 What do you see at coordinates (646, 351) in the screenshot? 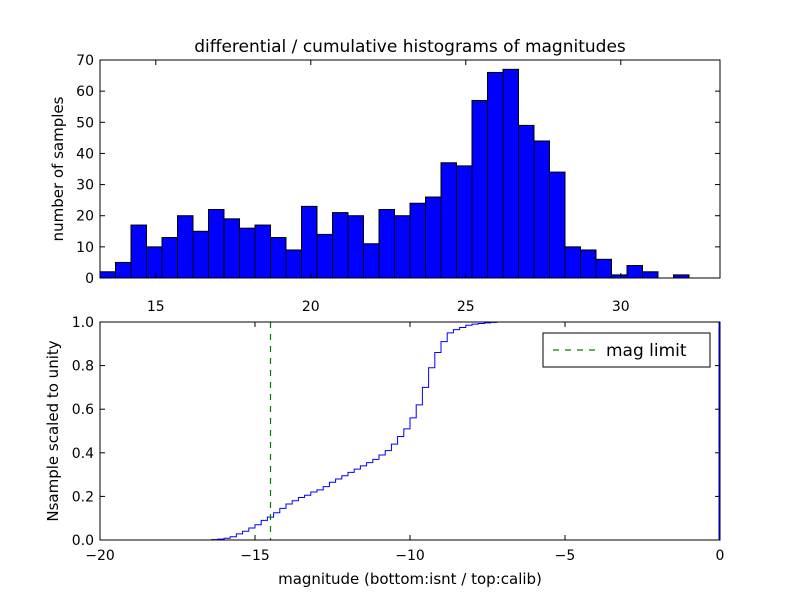
I see `legend-label: mag limit` at bounding box center [646, 351].